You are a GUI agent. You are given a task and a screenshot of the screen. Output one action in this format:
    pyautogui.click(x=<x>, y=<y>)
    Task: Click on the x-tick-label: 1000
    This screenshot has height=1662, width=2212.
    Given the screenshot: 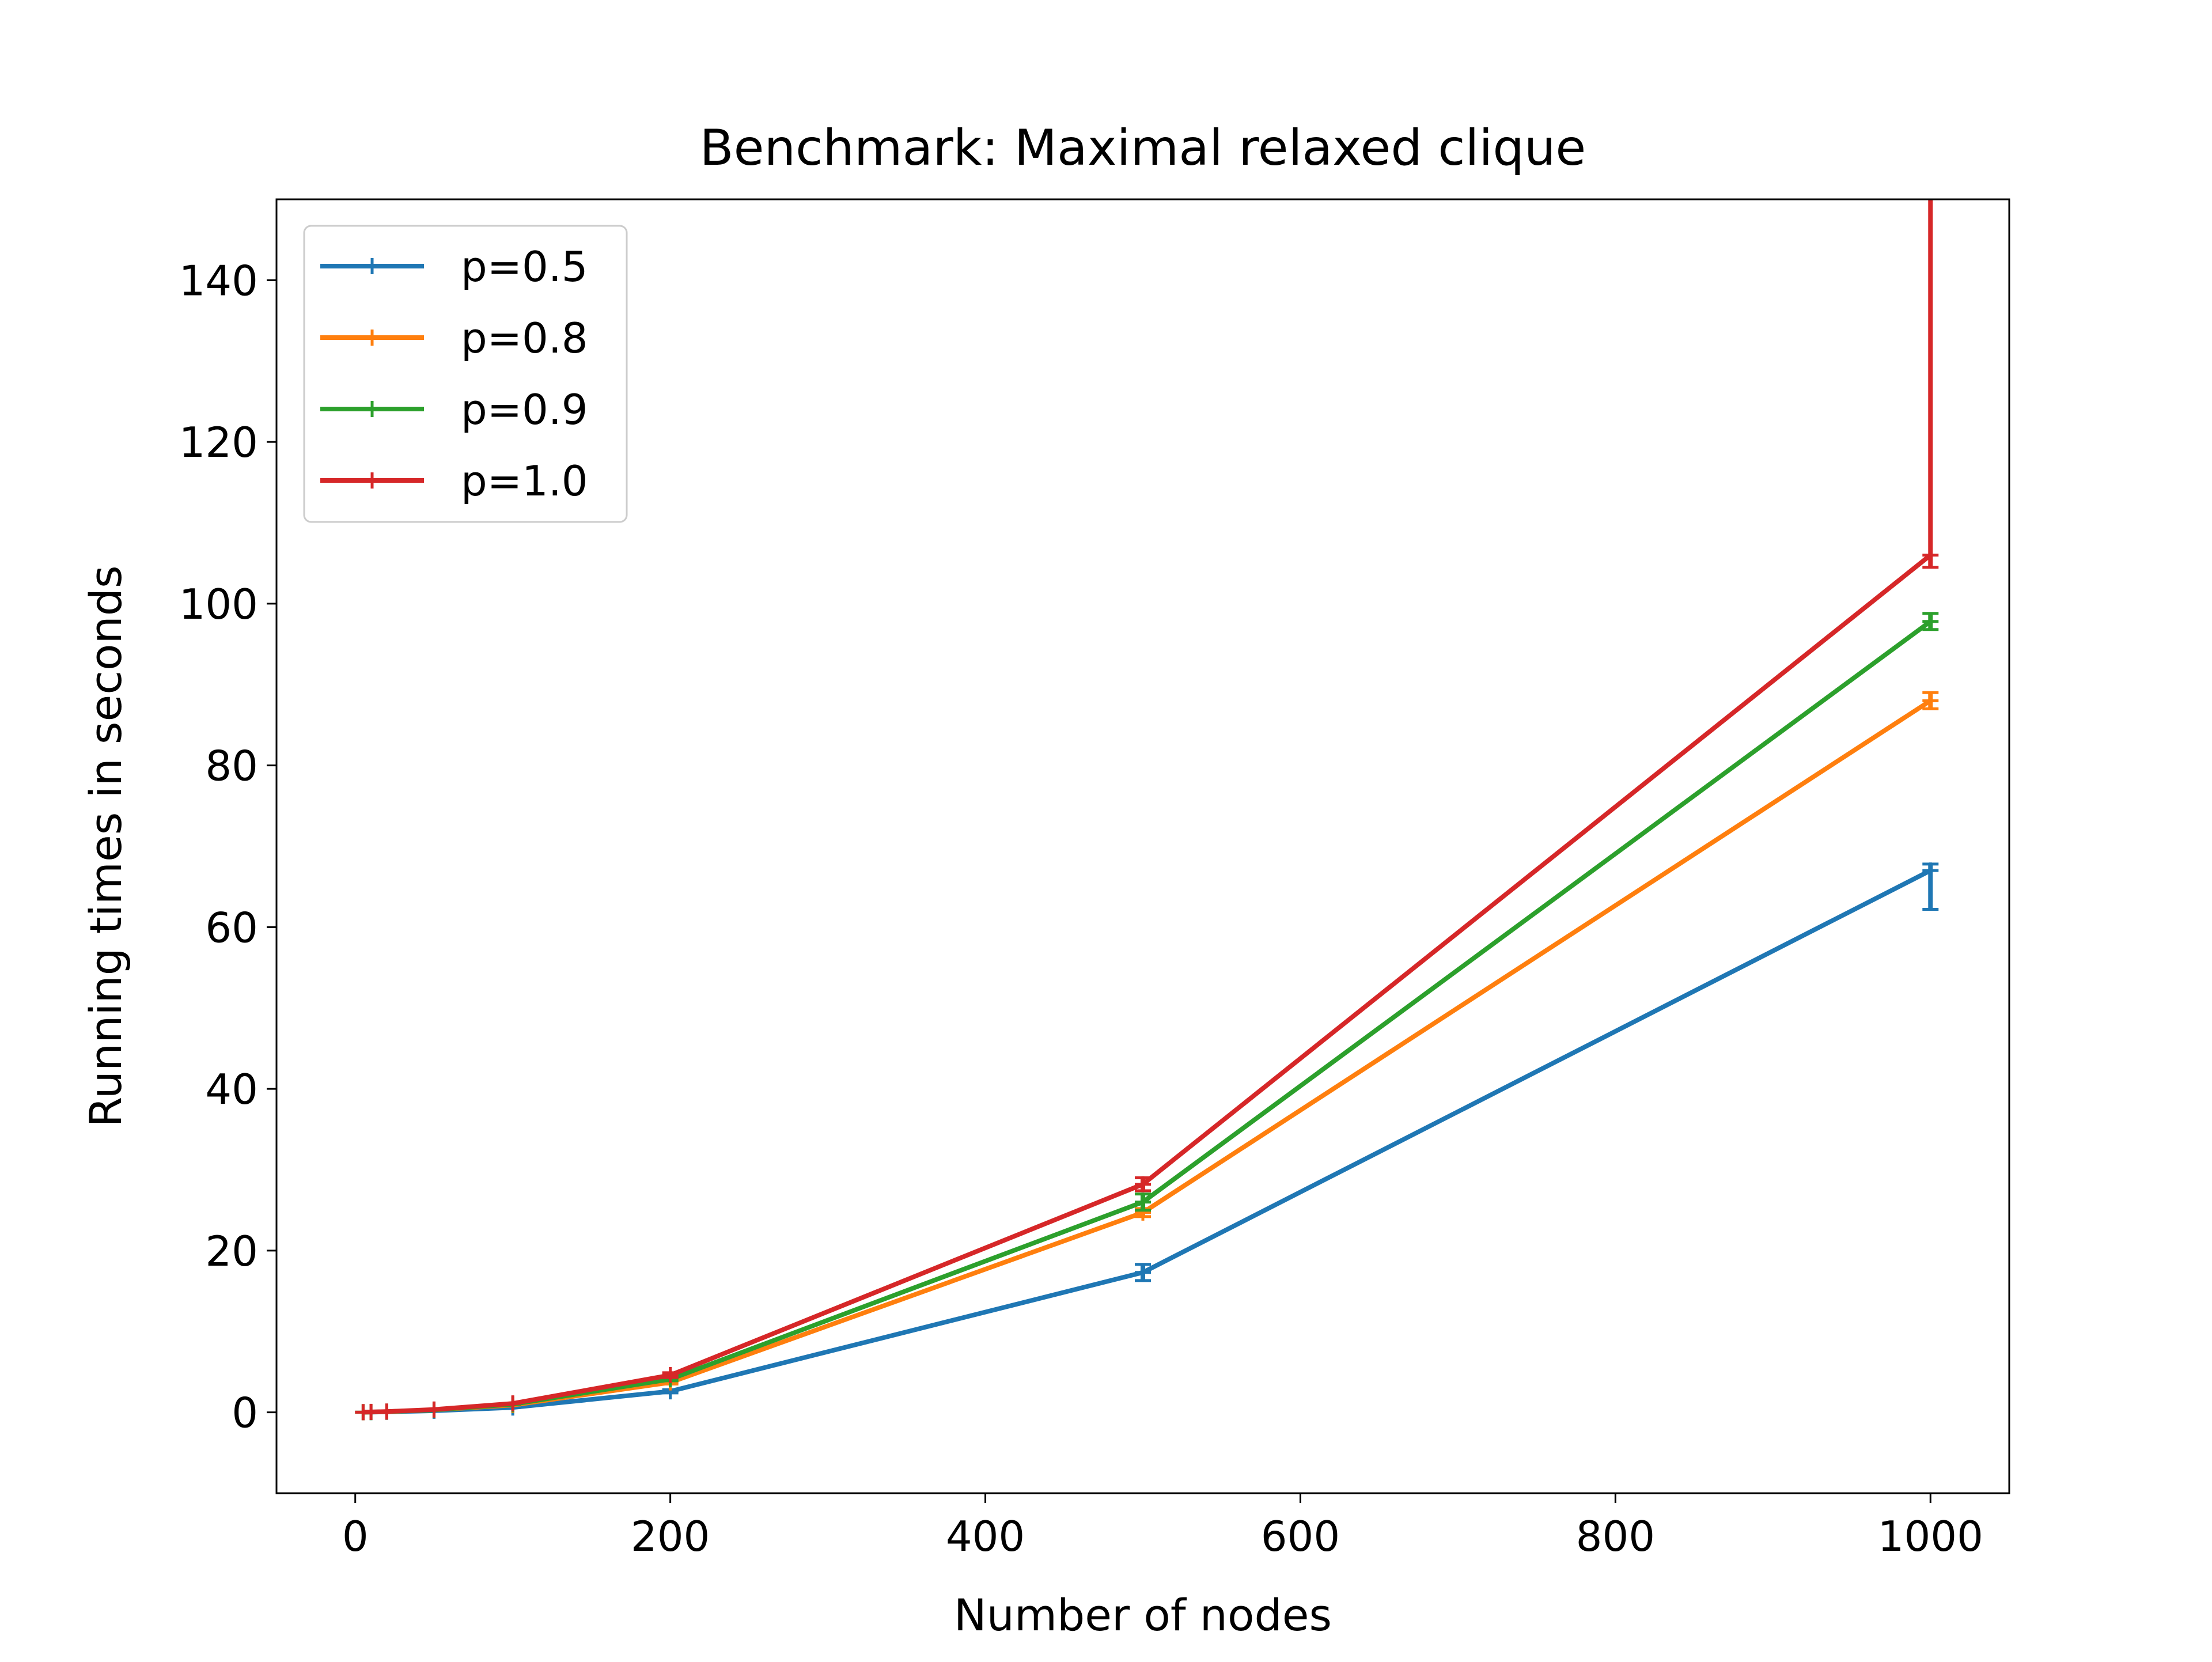 What is the action you would take?
    pyautogui.click(x=1930, y=1537)
    